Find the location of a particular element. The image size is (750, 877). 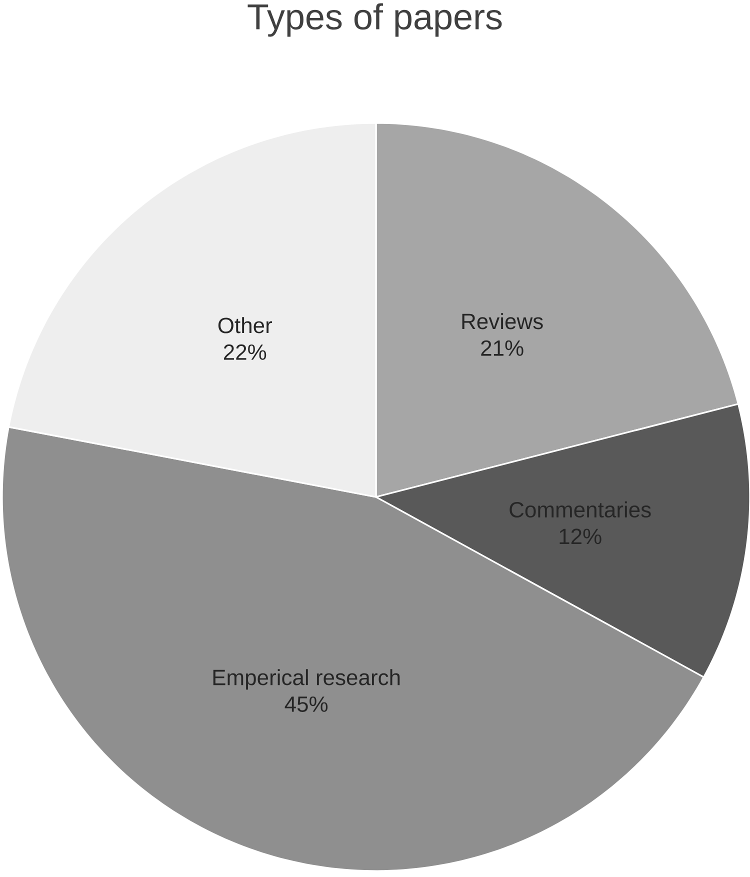

data-label: 22% is located at coordinates (245, 352).